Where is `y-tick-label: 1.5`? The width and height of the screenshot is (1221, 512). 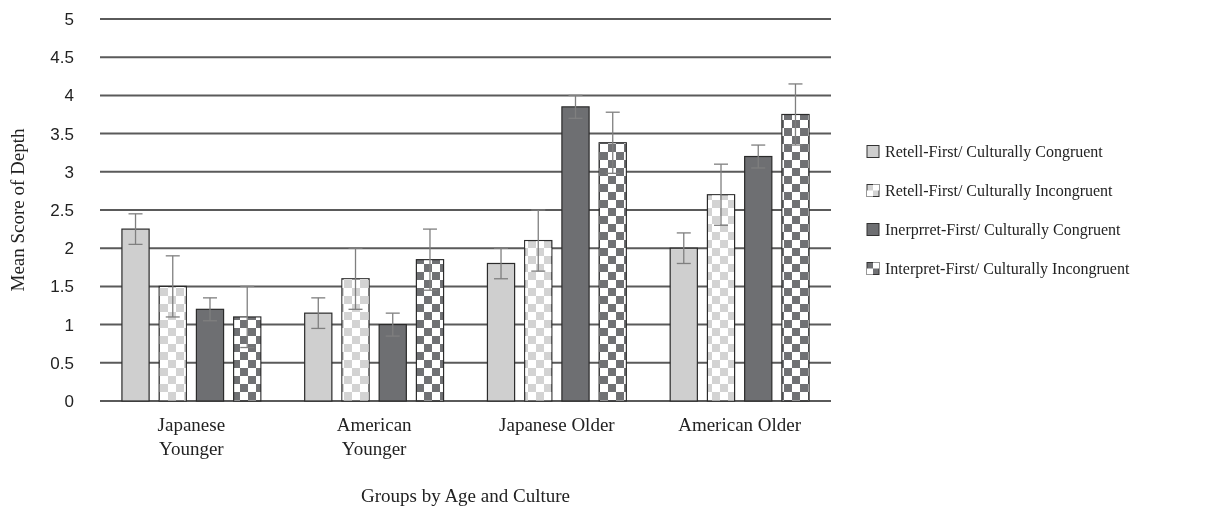
y-tick-label: 1.5 is located at coordinates (62, 287).